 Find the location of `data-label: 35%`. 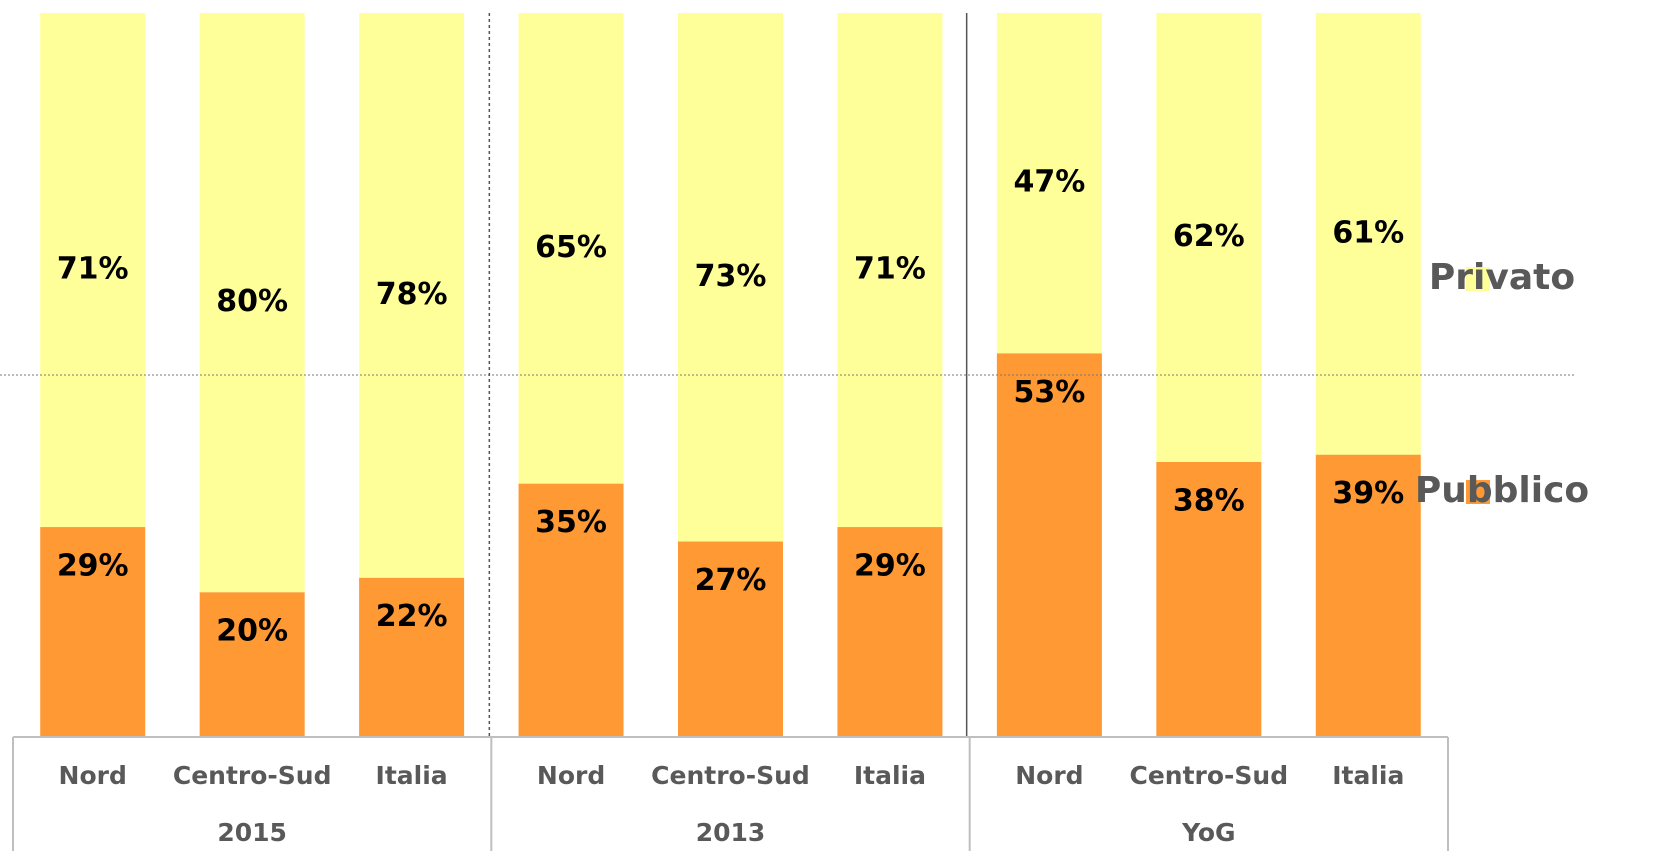

data-label: 35% is located at coordinates (571, 522).